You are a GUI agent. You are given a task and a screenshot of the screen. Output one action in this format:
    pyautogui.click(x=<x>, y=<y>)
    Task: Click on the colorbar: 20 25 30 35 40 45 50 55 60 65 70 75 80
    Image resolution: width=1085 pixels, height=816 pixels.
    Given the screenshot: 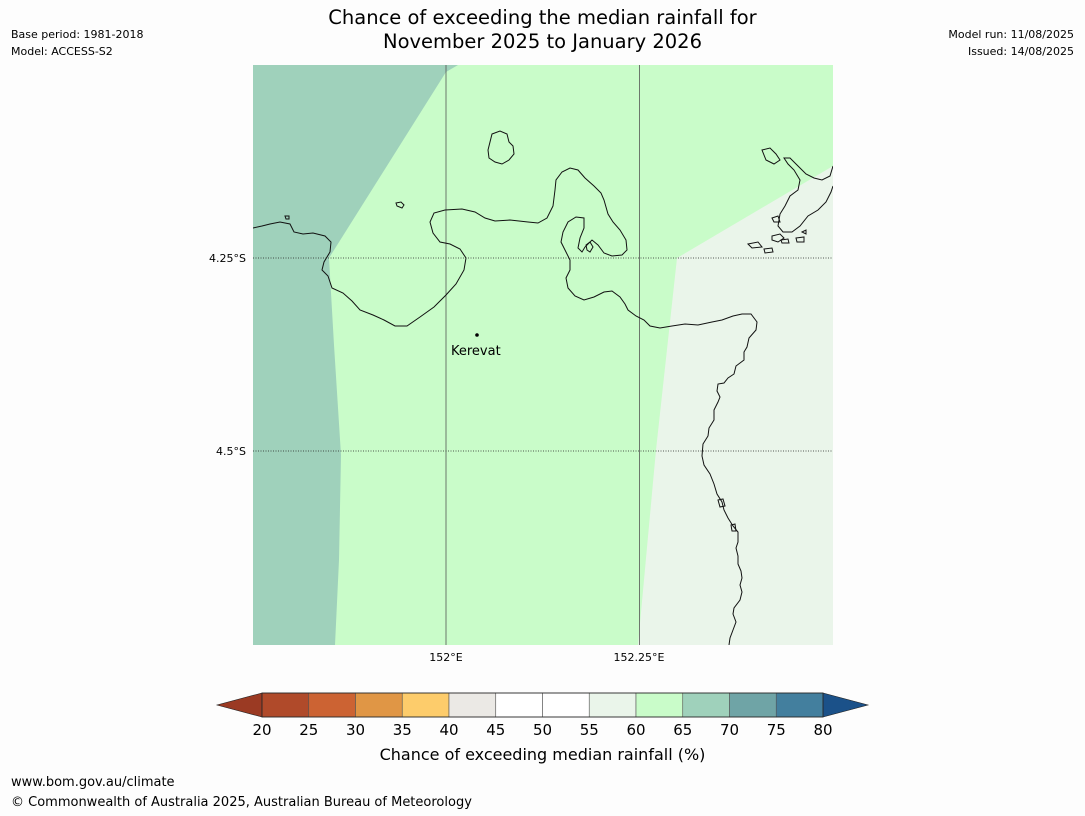 What is the action you would take?
    pyautogui.click(x=542, y=715)
    